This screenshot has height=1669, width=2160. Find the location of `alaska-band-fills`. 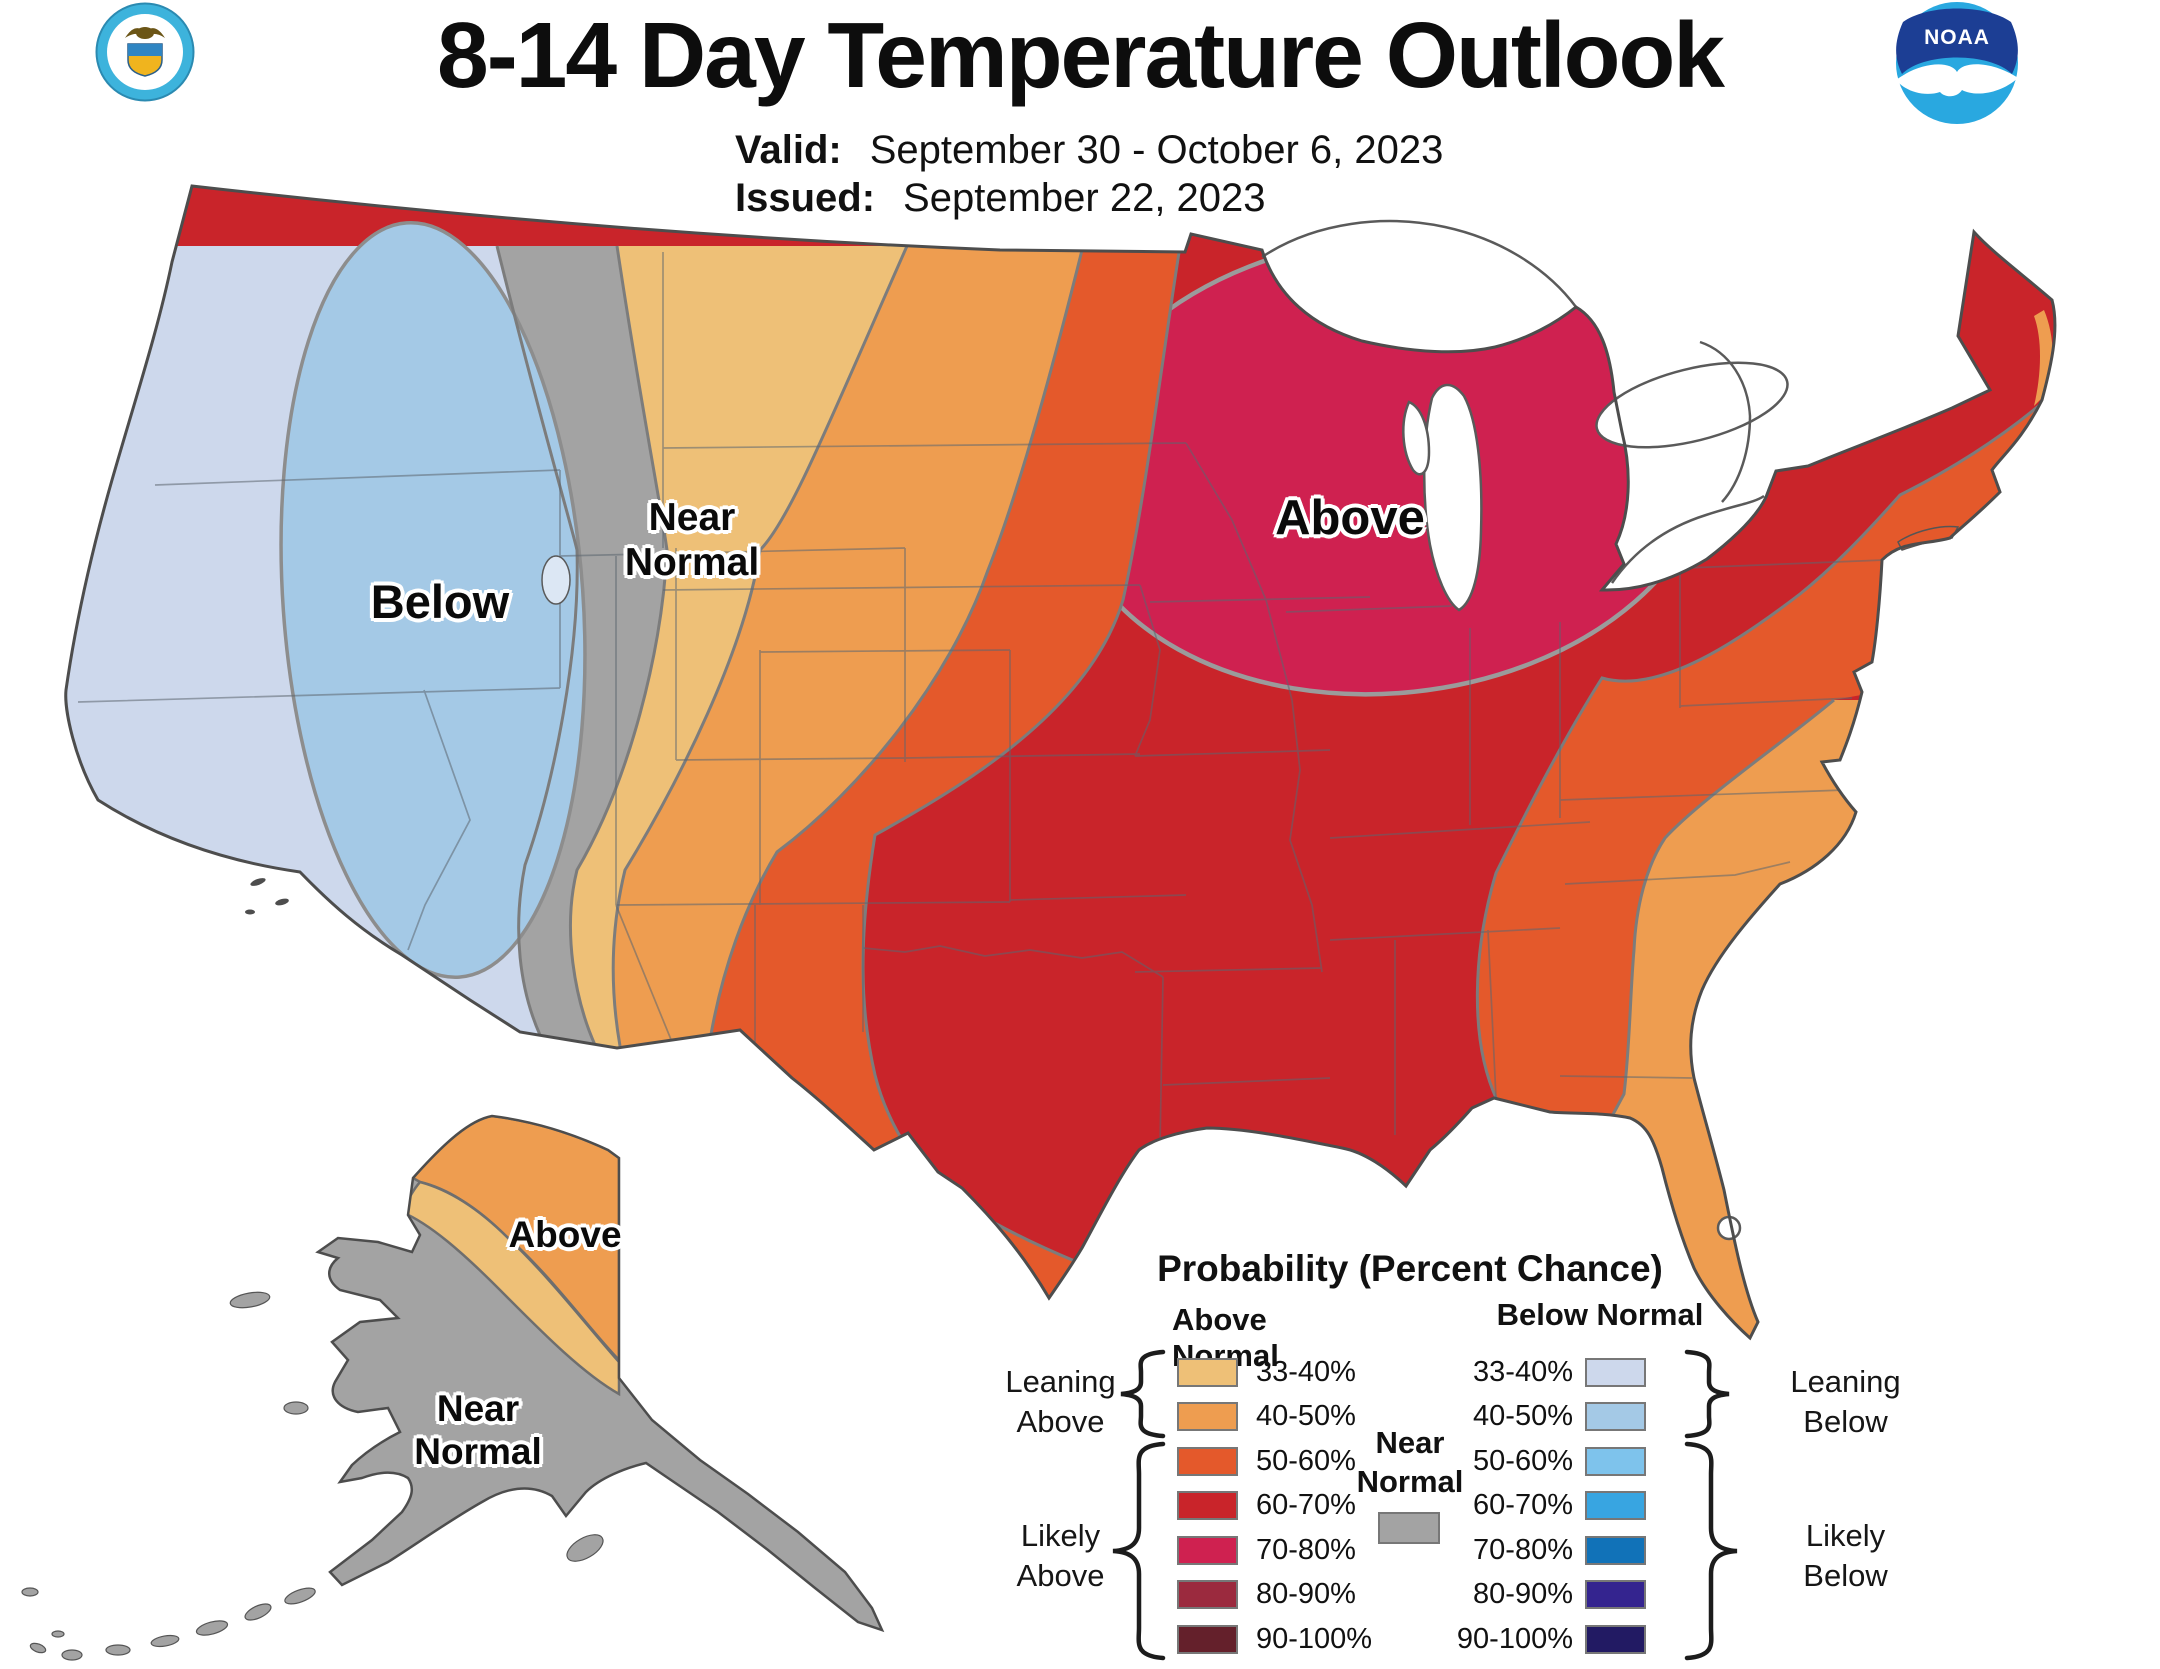

alaska-band-fills is located at coordinates (600, 1373).